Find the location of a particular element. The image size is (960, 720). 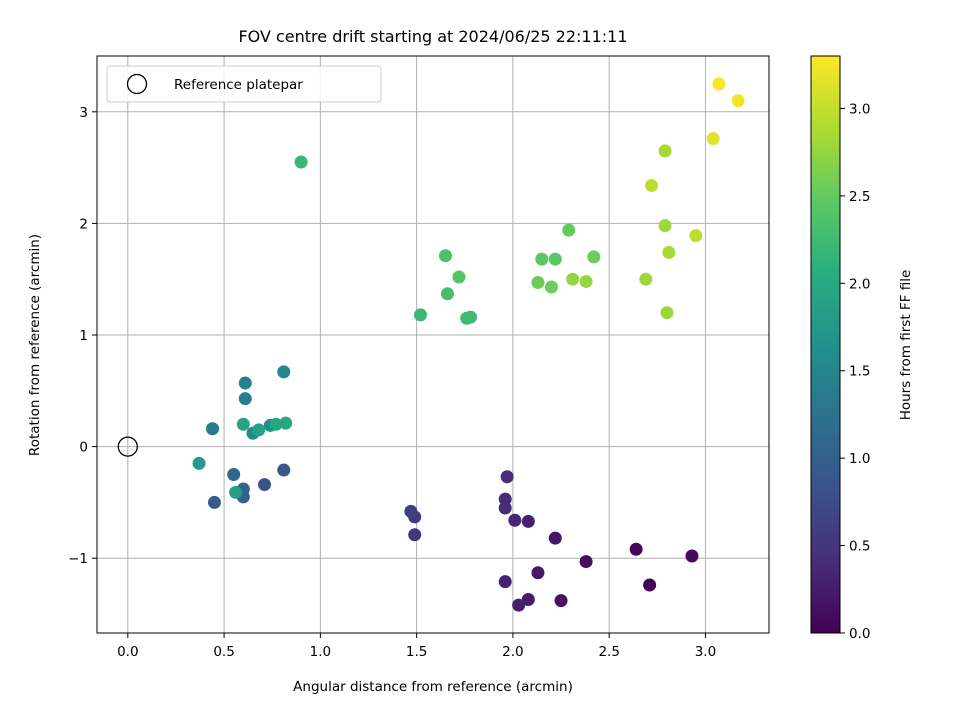

y-tick-label: 1 is located at coordinates (83, 336).